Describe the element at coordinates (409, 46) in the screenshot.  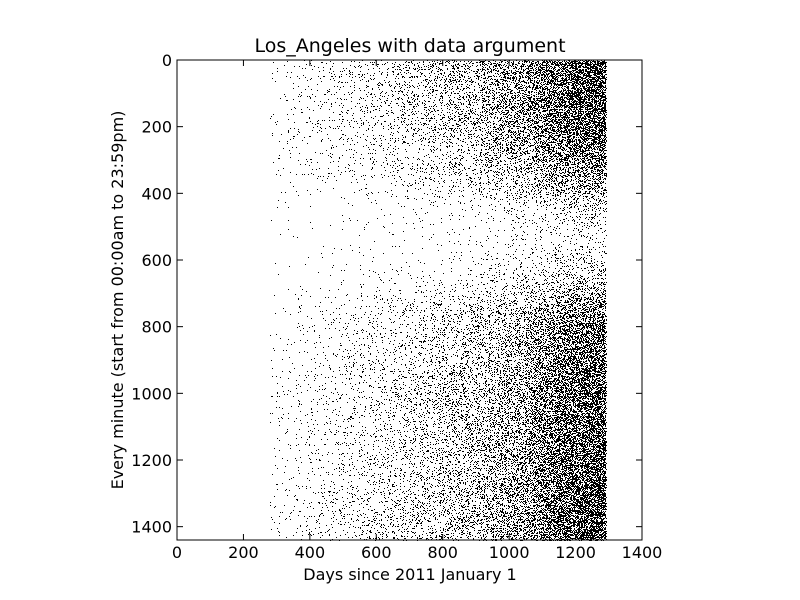
I see `chart-title: Los_Angeles with data argument` at that location.